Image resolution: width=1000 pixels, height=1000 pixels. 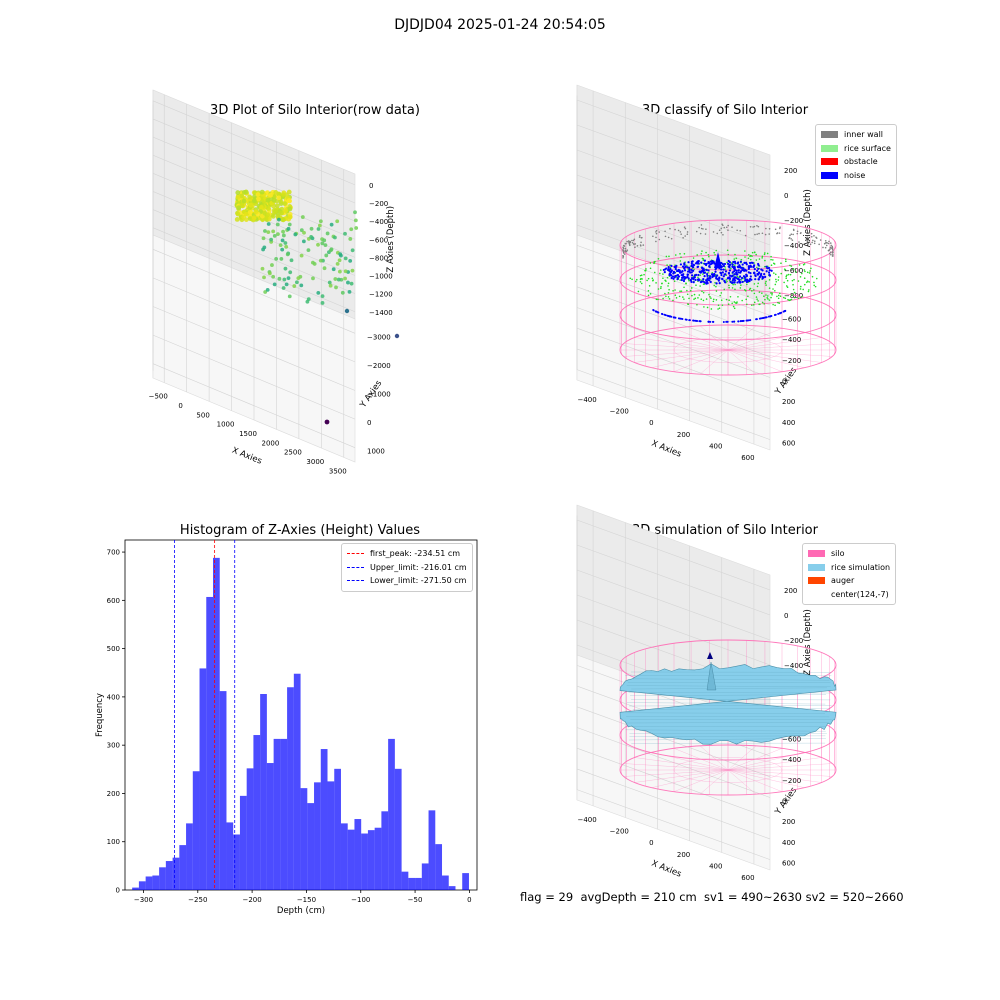 I want to click on z-tick-label: −1200, so click(x=381, y=295).